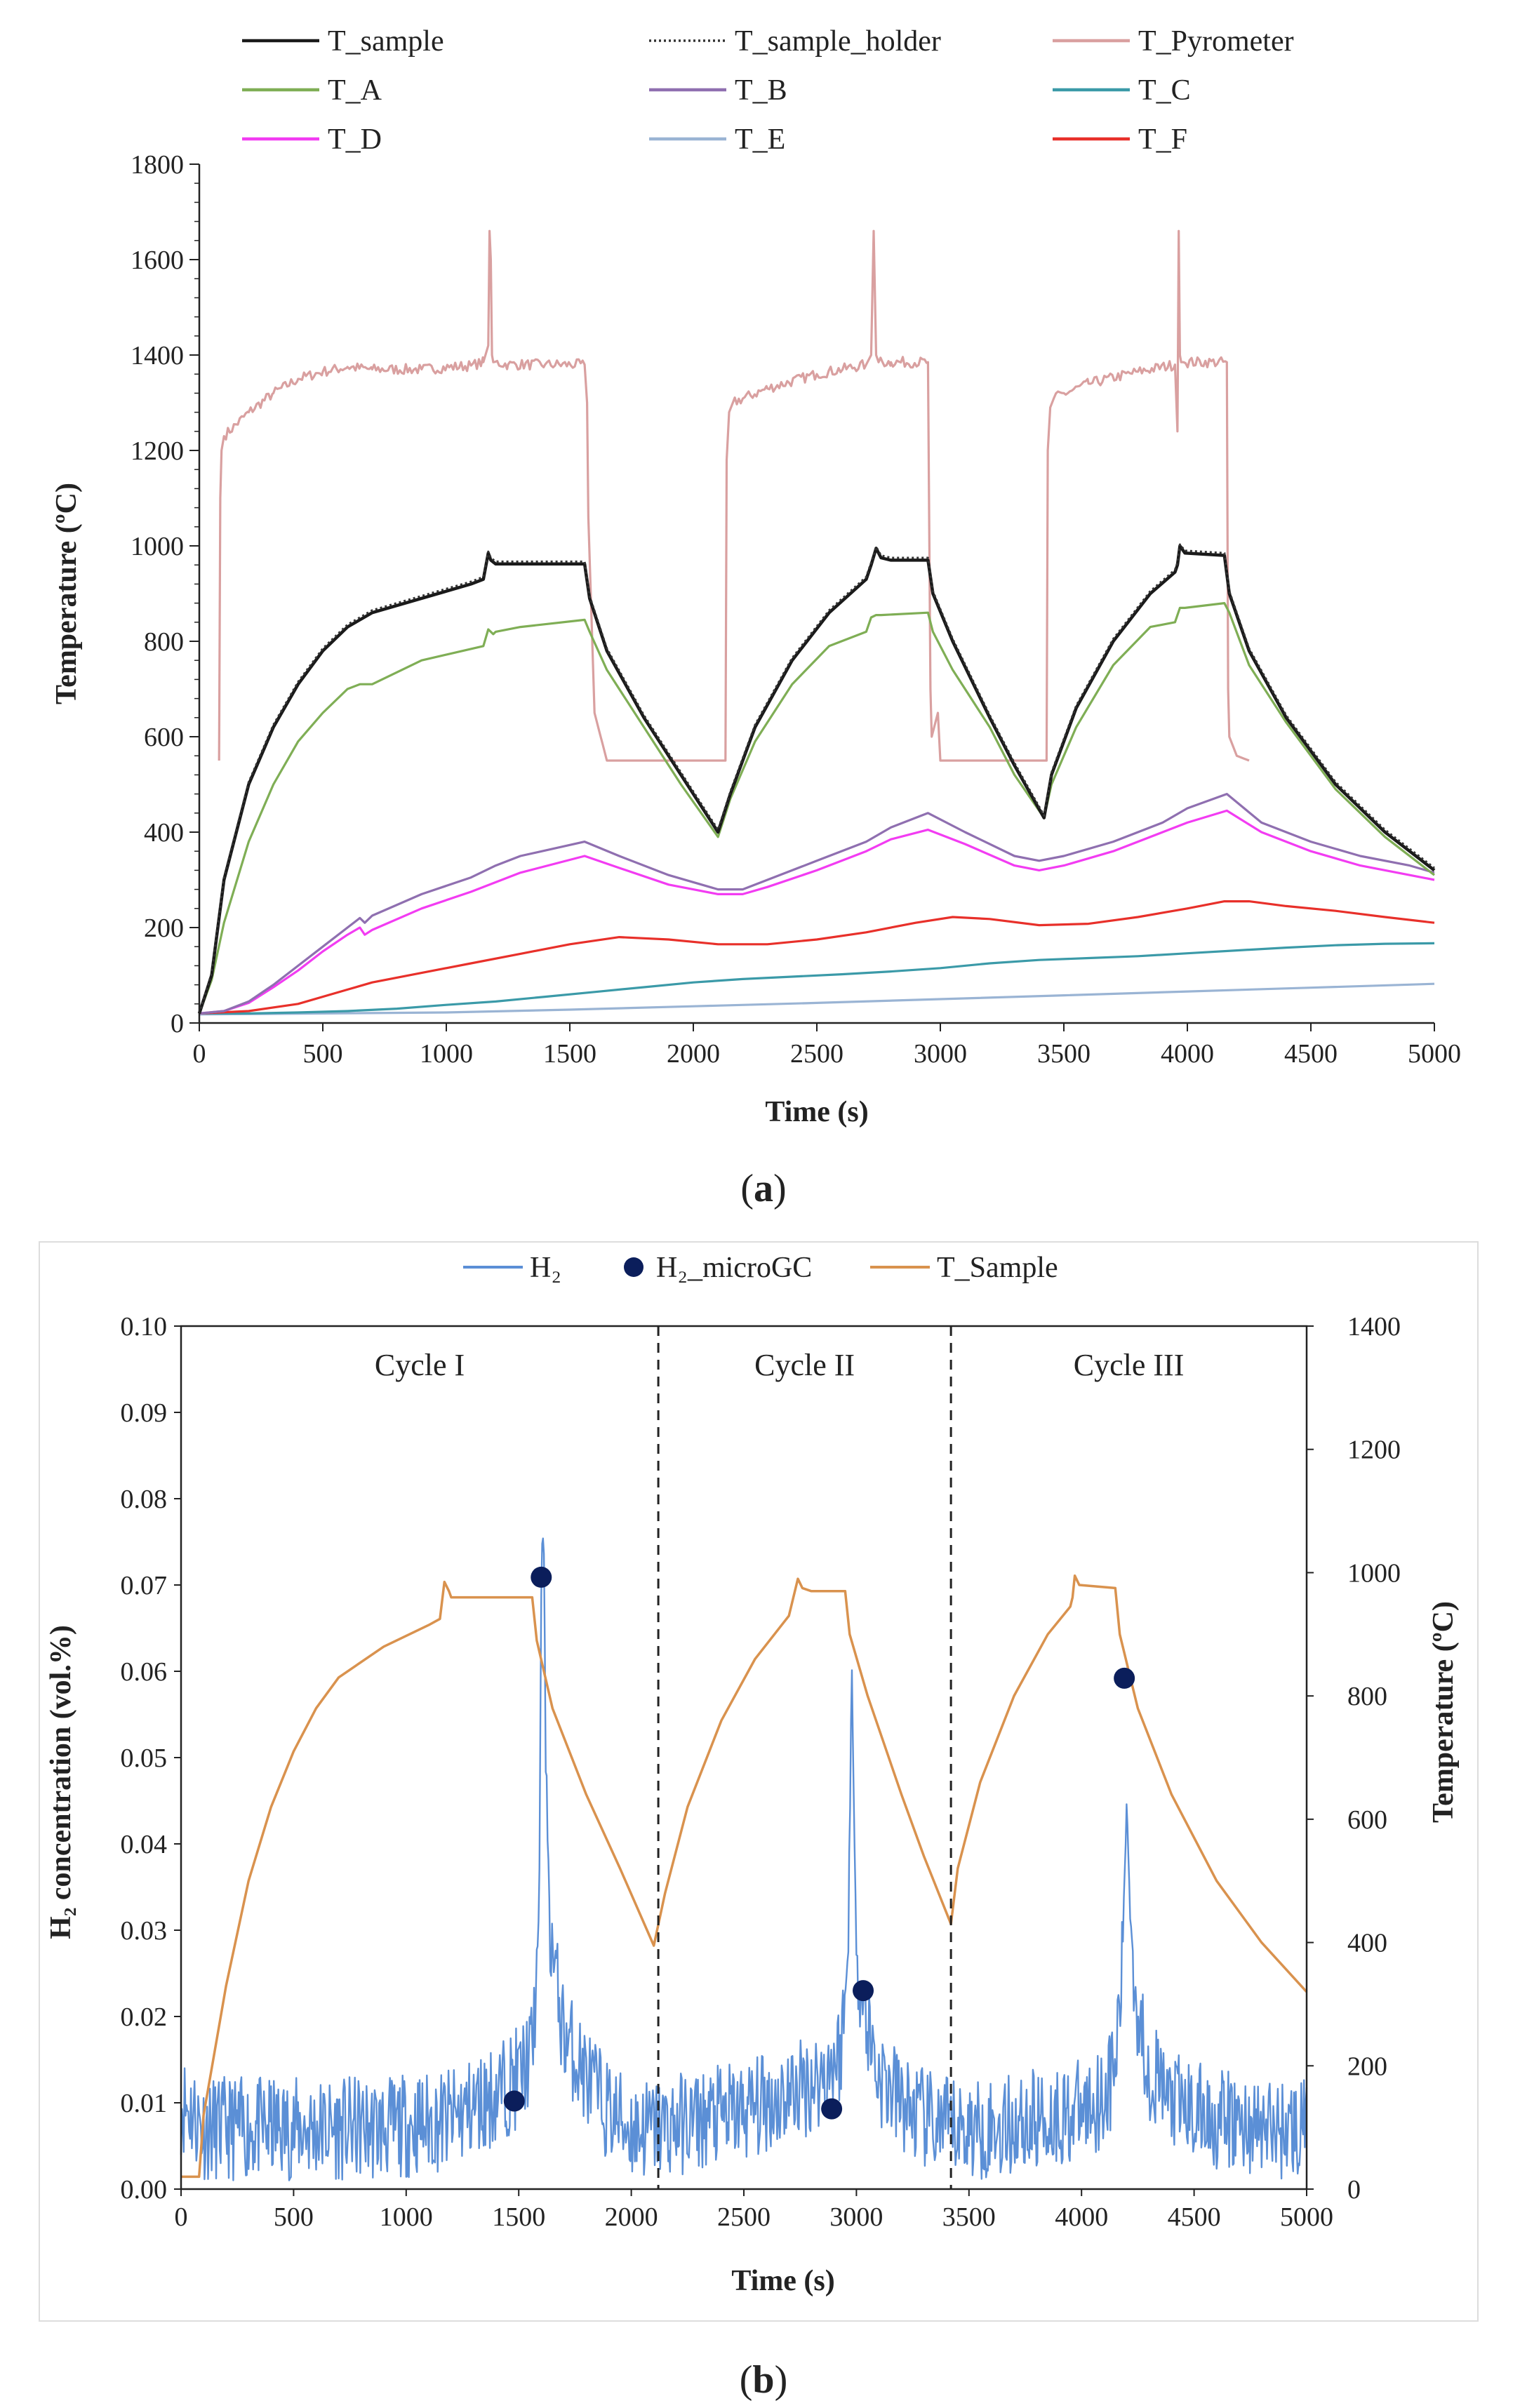 The height and width of the screenshot is (2408, 1527). I want to click on legend-label-t-sample: T_Sample, so click(997, 1268).